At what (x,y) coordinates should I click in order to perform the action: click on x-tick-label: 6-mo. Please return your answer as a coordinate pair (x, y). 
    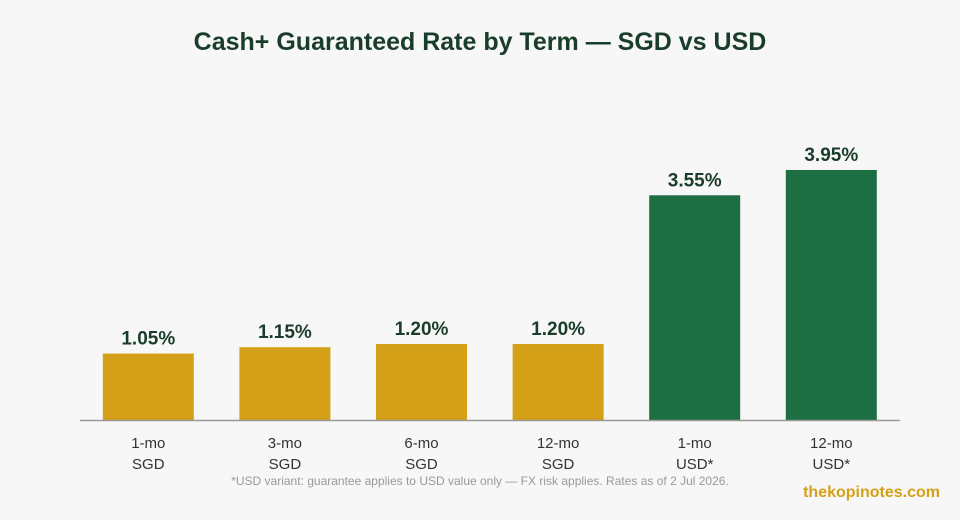
    Looking at the image, I should click on (421, 443).